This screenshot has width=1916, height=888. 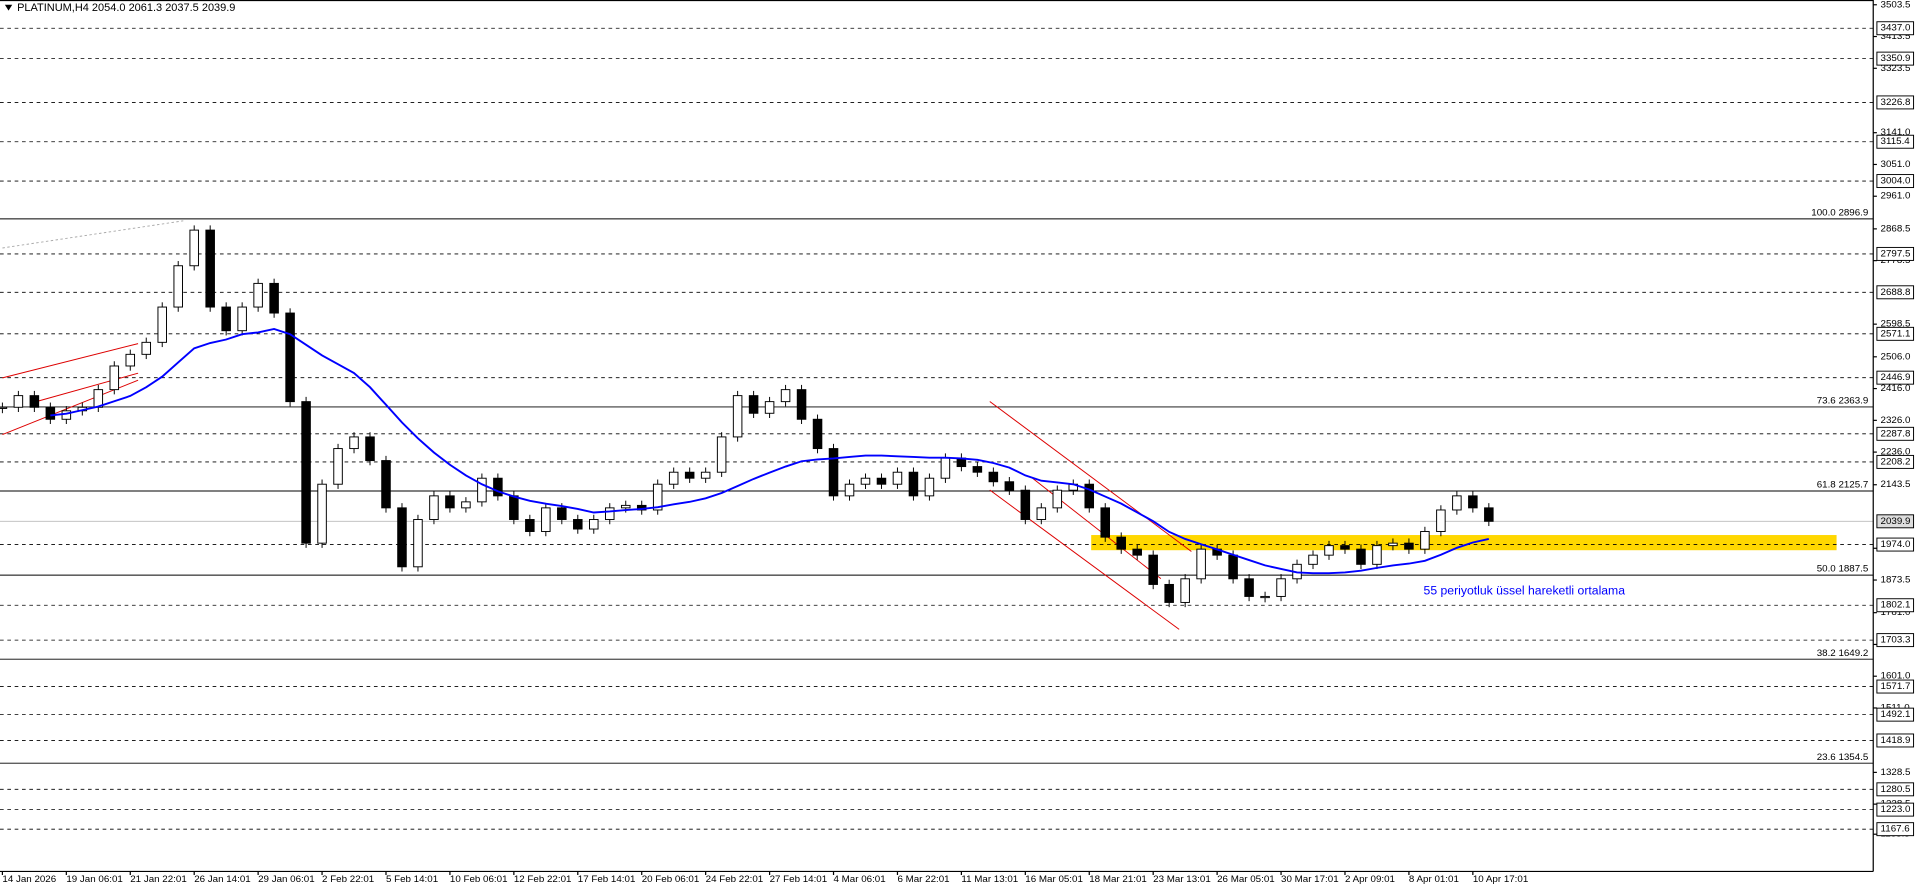 I want to click on level-label: 3350.9, so click(x=1896, y=58).